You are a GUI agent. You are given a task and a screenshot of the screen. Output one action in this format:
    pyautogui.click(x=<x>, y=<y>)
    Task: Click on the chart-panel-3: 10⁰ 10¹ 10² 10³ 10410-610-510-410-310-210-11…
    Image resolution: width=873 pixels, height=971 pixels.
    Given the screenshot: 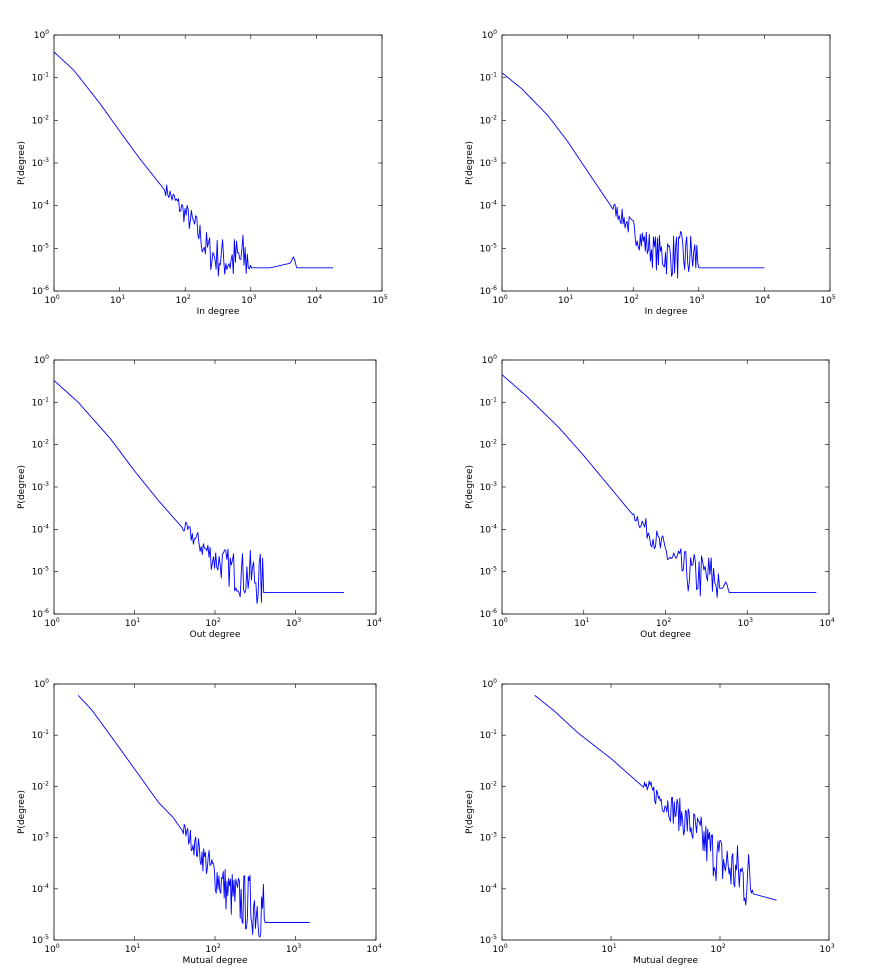 What is the action you would take?
    pyautogui.click(x=199, y=497)
    